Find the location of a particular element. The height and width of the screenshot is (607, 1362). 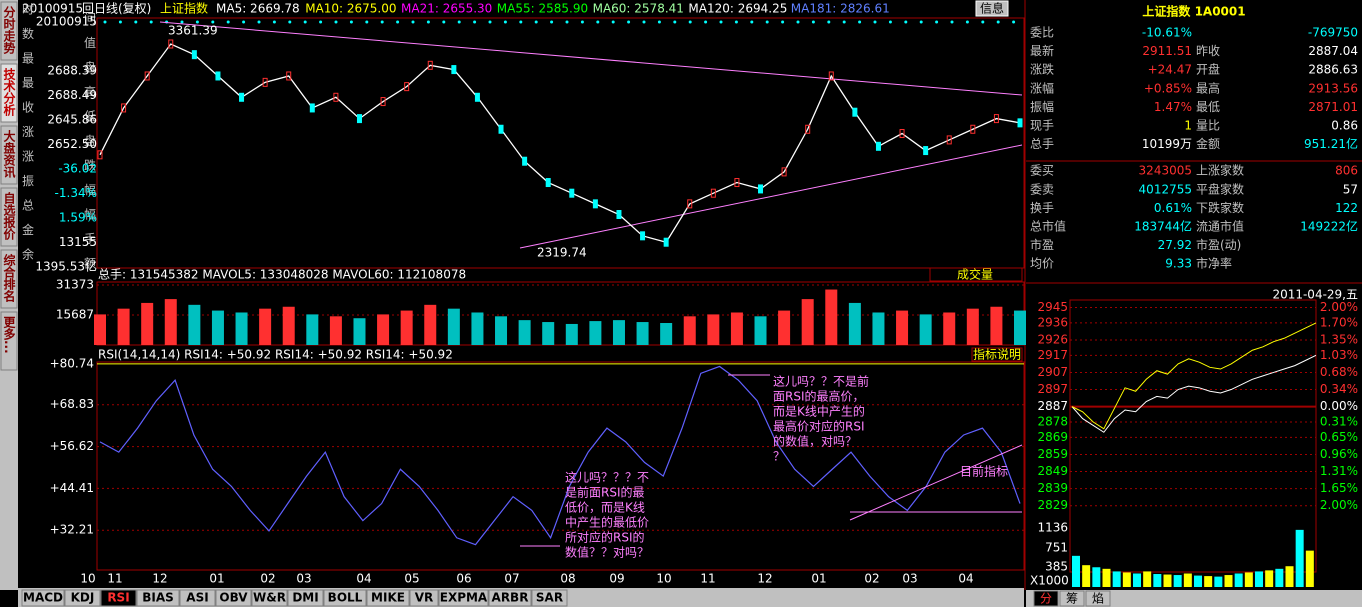

info-button is located at coordinates (992, 8).